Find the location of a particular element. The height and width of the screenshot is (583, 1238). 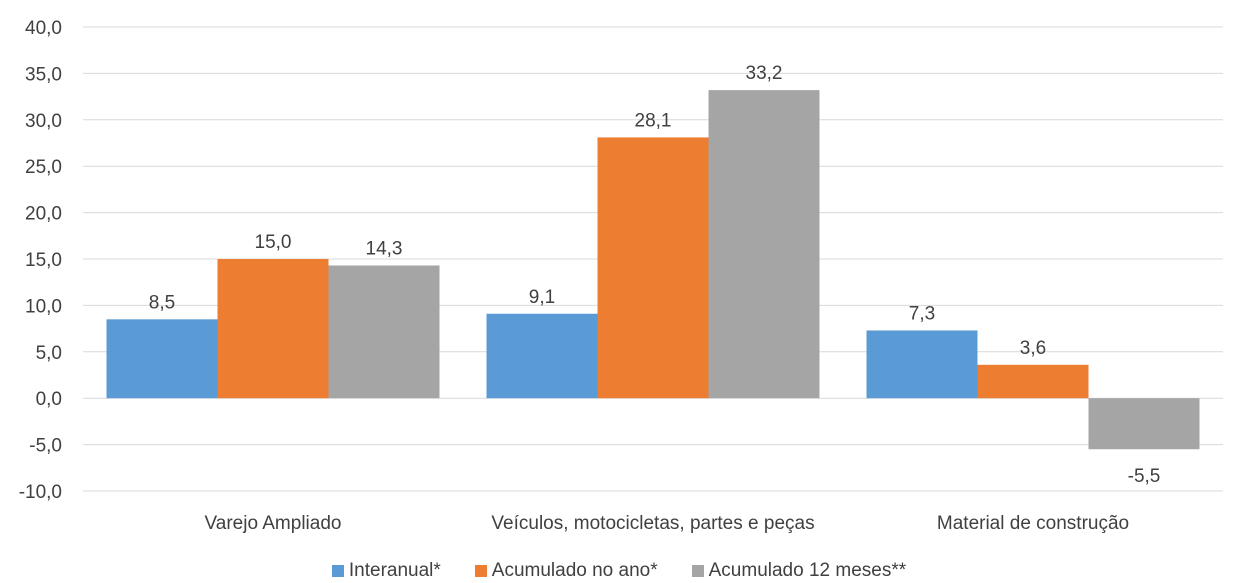

data-label: -5,5 is located at coordinates (1144, 476).